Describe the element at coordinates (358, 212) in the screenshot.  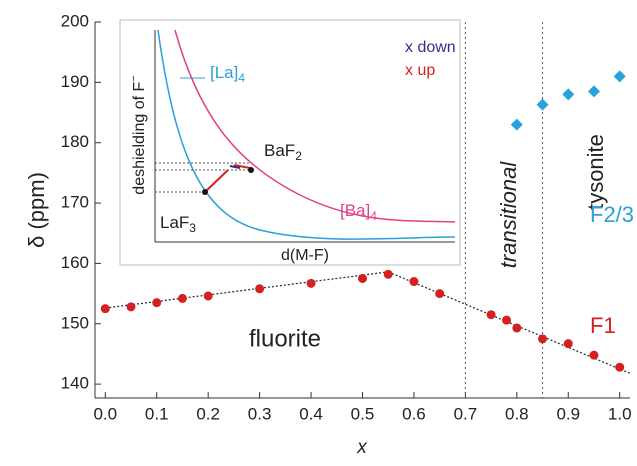
I see `inset-label: [Ba]4` at that location.